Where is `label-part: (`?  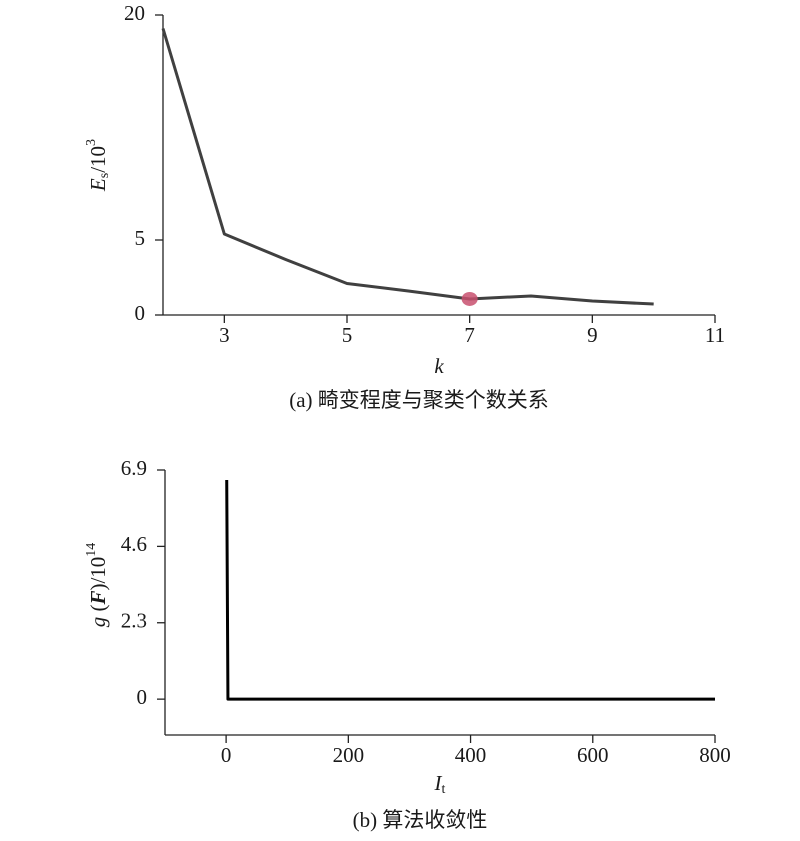
label-part: ( is located at coordinates (98, 611).